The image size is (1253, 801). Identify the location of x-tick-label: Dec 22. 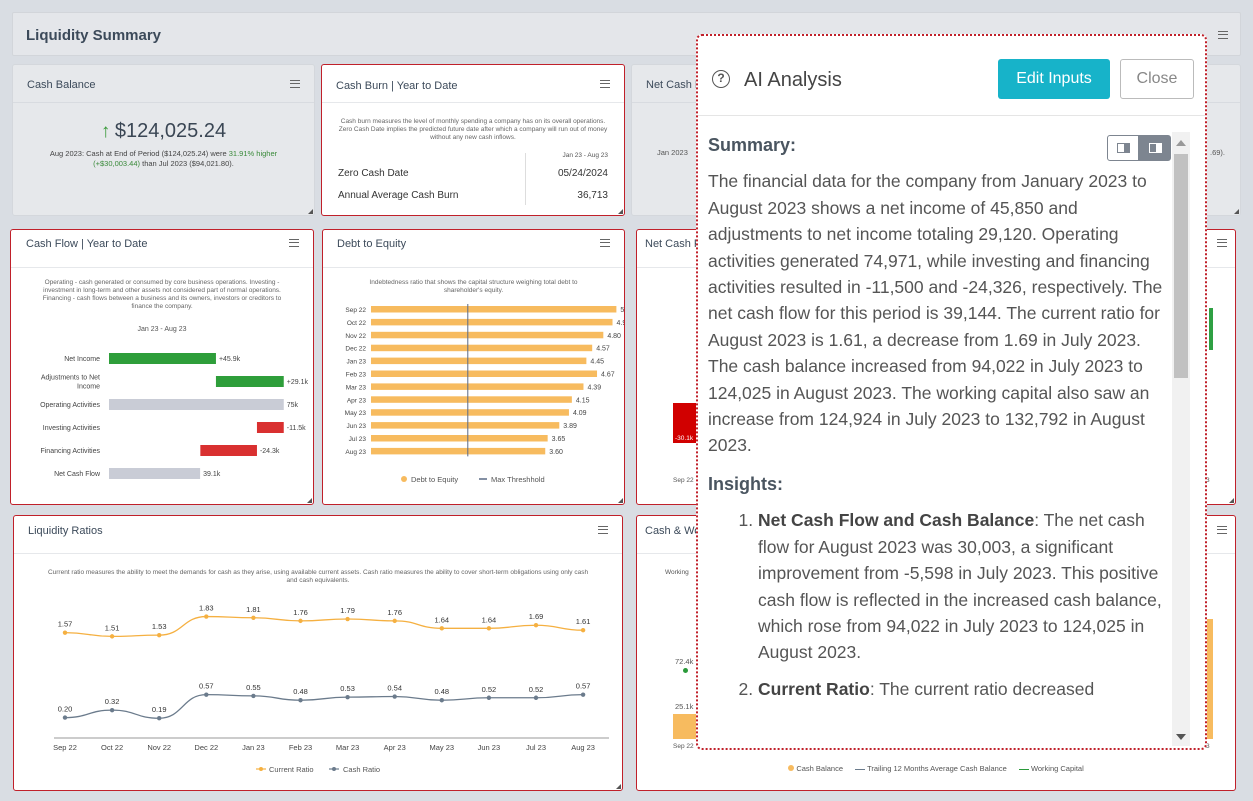
(206, 747).